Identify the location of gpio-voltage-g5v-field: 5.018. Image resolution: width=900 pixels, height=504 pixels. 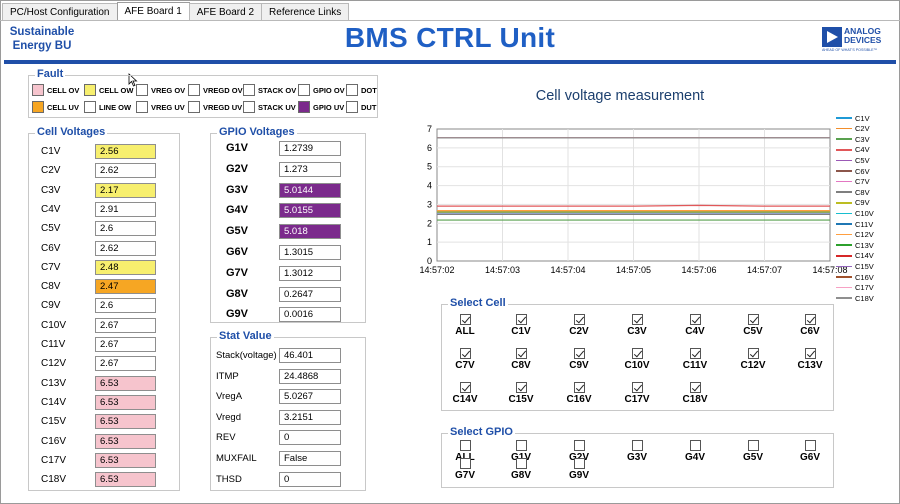
(310, 232).